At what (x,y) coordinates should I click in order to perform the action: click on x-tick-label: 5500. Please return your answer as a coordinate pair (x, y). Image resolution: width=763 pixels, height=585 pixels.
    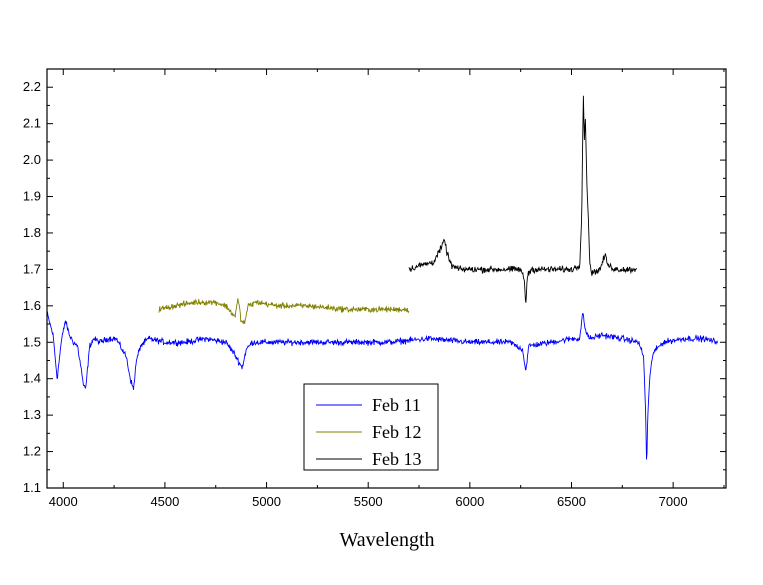
    Looking at the image, I should click on (368, 501).